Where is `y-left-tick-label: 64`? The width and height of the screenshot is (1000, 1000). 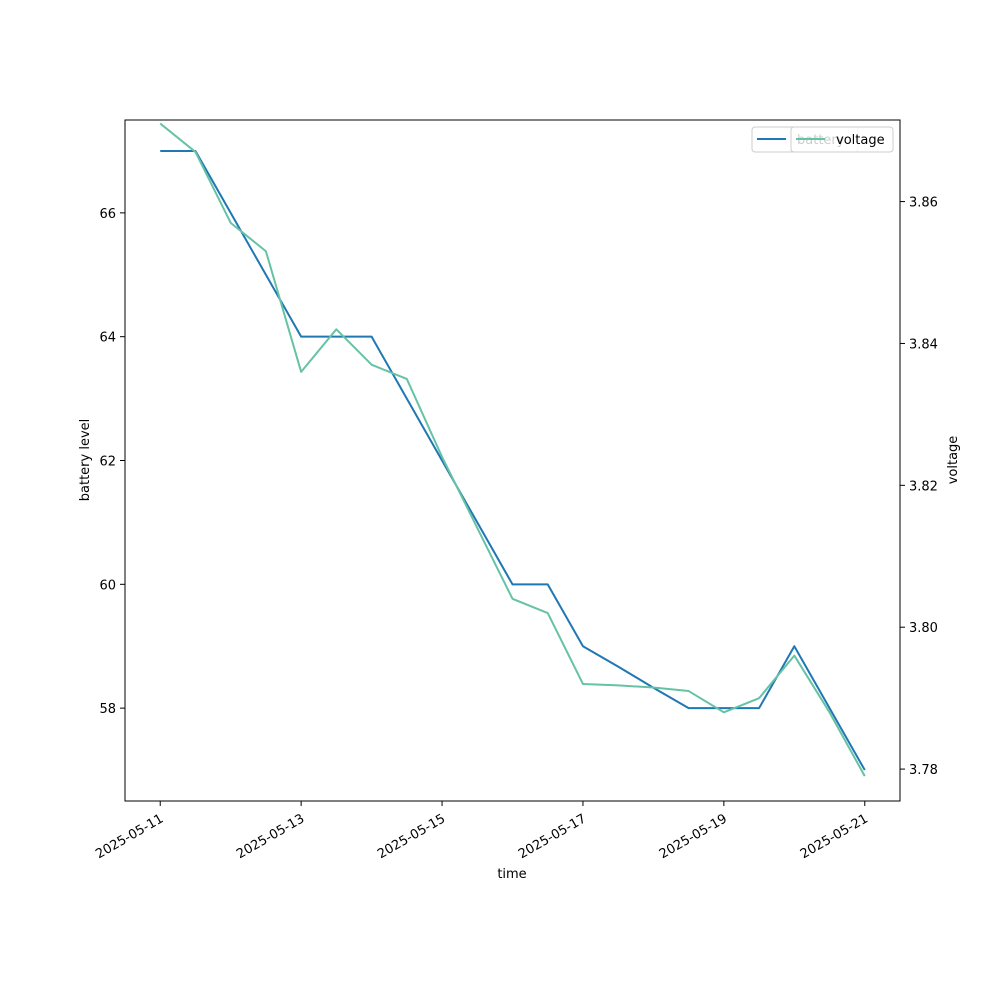 y-left-tick-label: 64 is located at coordinates (107, 338).